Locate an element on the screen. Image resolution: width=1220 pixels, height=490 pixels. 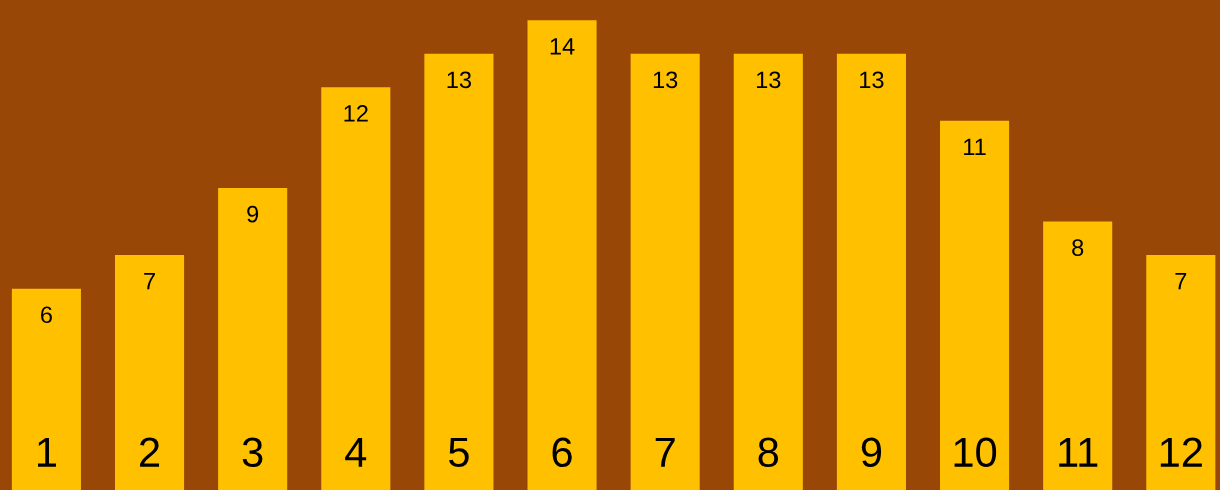
x-tick-label: 2 is located at coordinates (150, 452).